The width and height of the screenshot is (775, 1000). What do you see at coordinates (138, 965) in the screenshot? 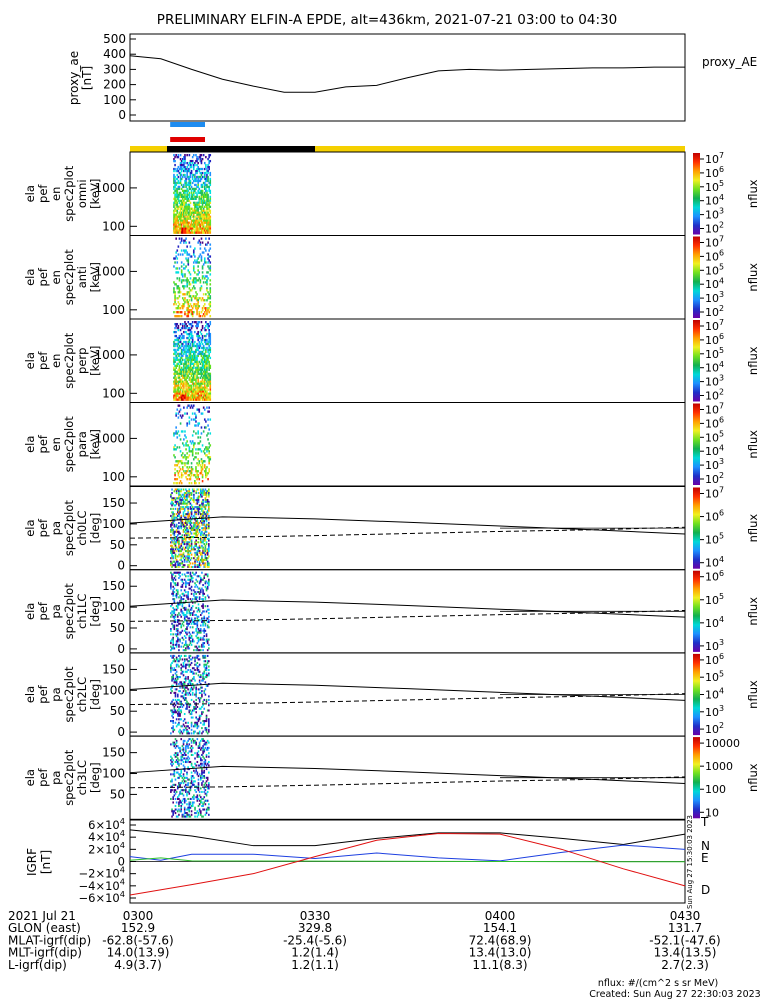
I see `footer-row-value: 4.9(3.7)` at bounding box center [138, 965].